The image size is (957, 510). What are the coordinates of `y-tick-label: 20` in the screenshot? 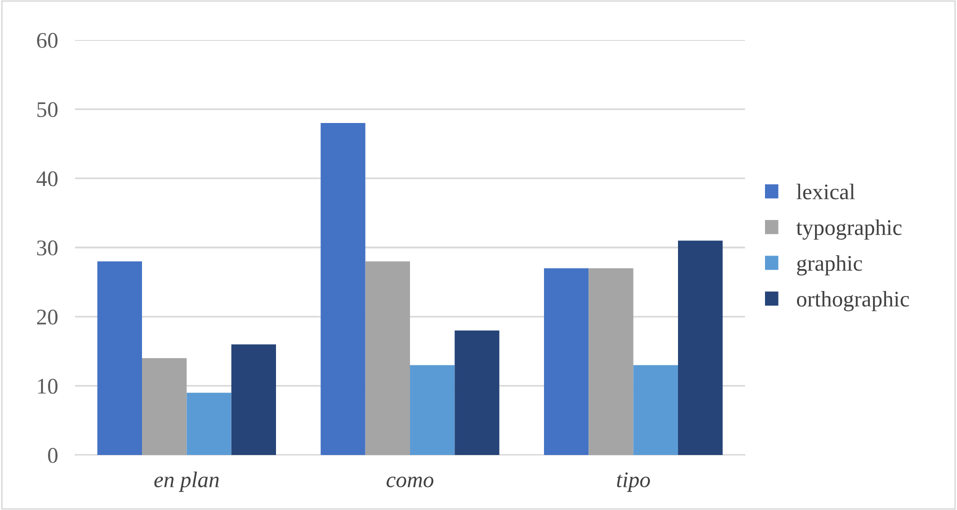 It's located at (47, 317).